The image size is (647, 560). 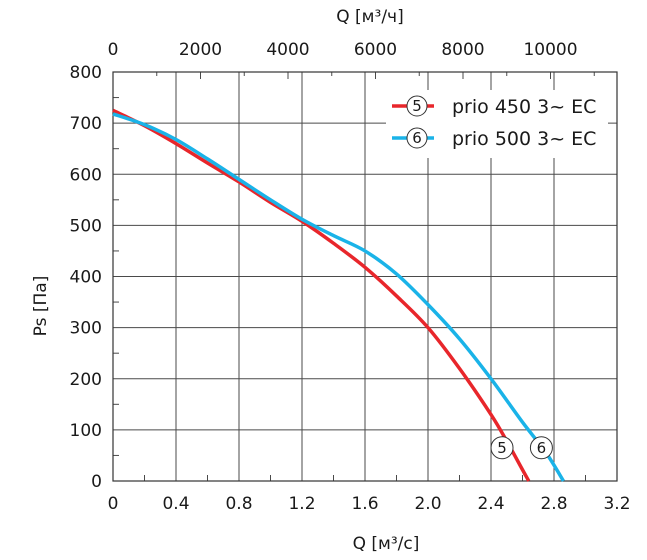 What do you see at coordinates (550, 50) in the screenshot?
I see `x2-tick-label-5: 10000` at bounding box center [550, 50].